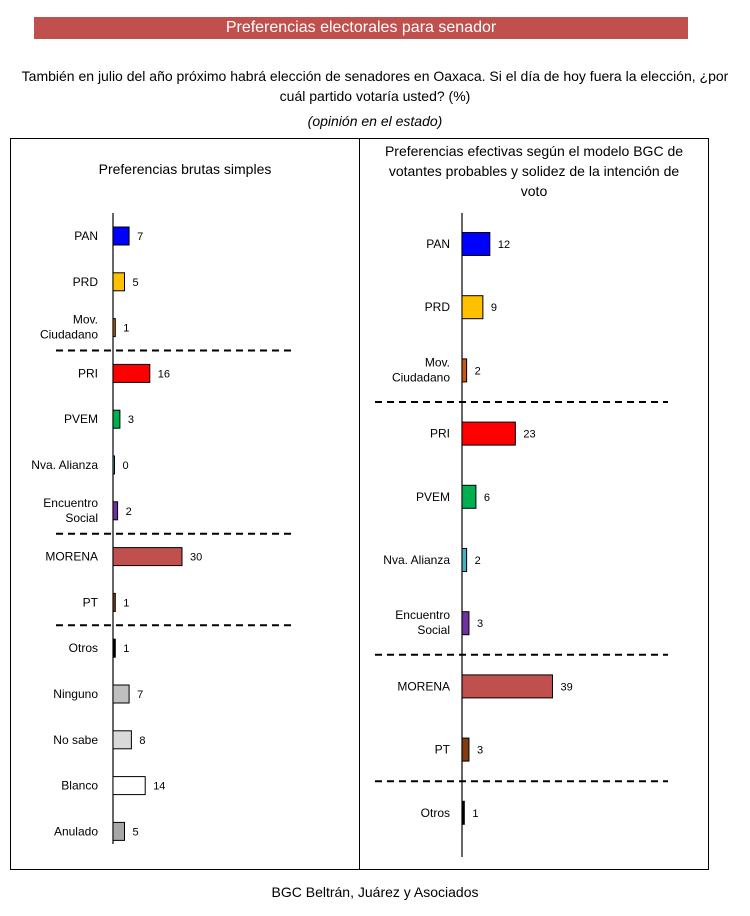 This screenshot has height=916, width=750. I want to click on value-label-pri: 23, so click(529, 435).